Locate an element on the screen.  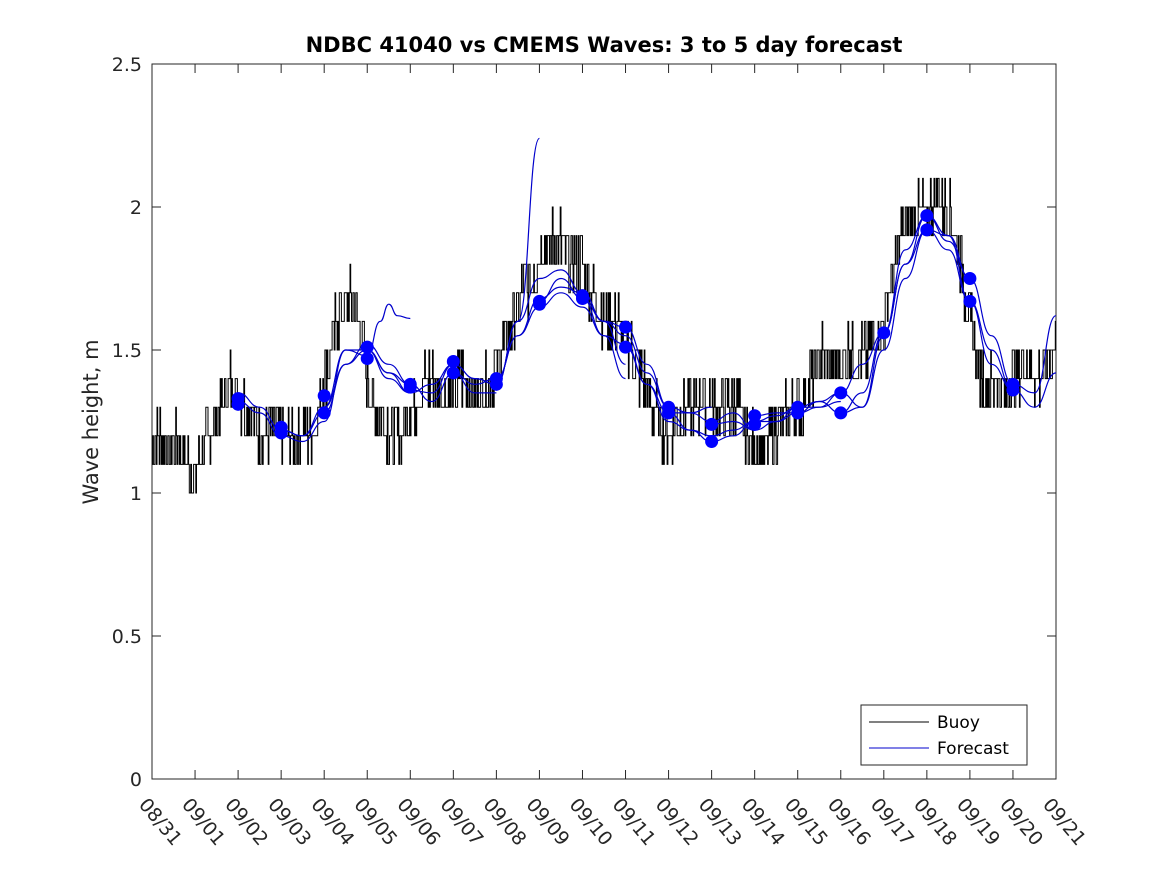
y-tick-label: 1 is located at coordinates (136, 494).